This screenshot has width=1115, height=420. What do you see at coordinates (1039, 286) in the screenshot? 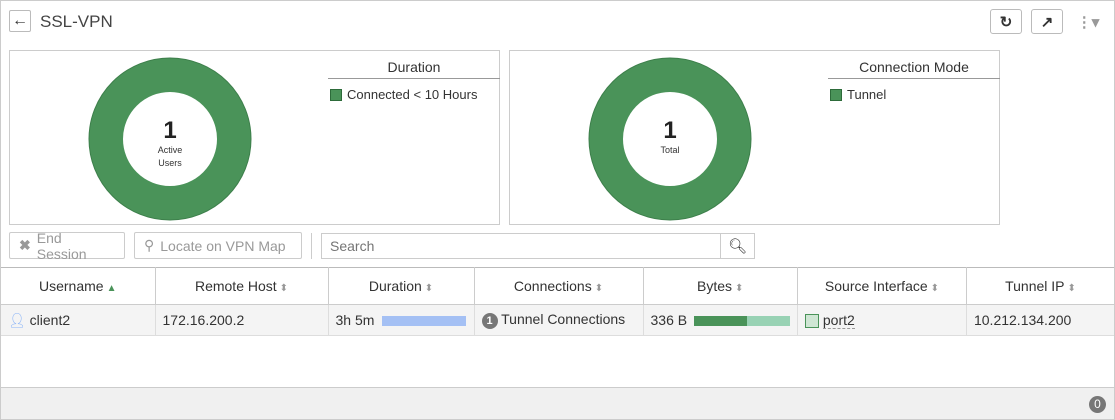
I see `column-header-tunnel-ip: Tunnel IP ⬍` at bounding box center [1039, 286].